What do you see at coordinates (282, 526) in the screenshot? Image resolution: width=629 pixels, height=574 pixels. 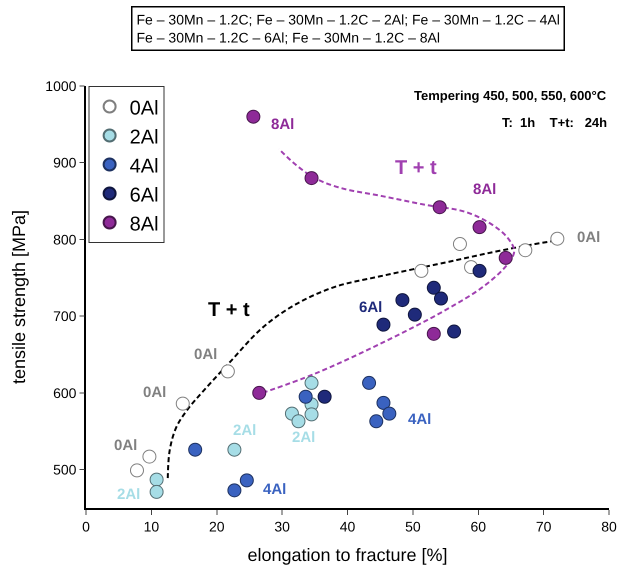 I see `x-tick-label: 30` at bounding box center [282, 526].